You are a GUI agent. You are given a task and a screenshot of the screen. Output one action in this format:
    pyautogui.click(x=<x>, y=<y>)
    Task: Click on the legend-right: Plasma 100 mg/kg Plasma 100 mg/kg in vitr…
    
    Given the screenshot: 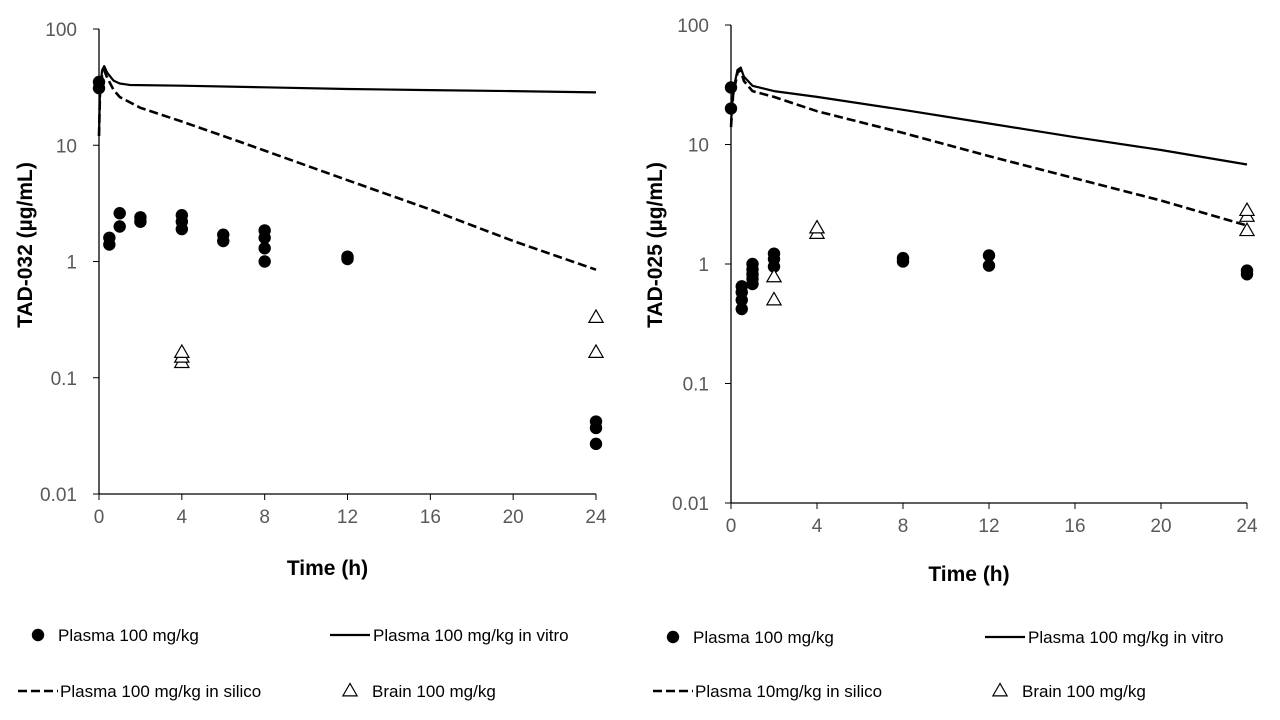 What is the action you would take?
    pyautogui.click(x=938, y=664)
    